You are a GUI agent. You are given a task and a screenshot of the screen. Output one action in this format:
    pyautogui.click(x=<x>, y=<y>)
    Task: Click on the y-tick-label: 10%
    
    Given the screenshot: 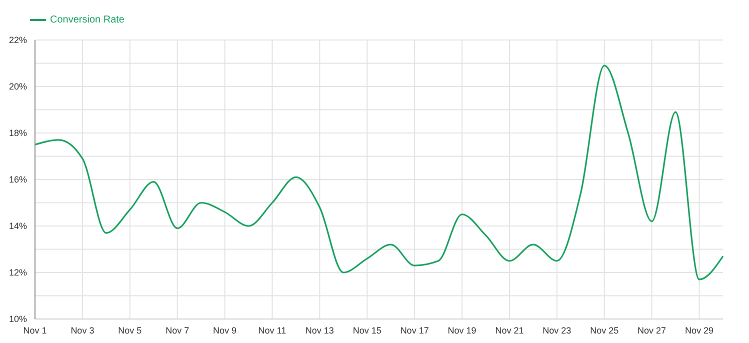 What is the action you would take?
    pyautogui.click(x=17, y=319)
    